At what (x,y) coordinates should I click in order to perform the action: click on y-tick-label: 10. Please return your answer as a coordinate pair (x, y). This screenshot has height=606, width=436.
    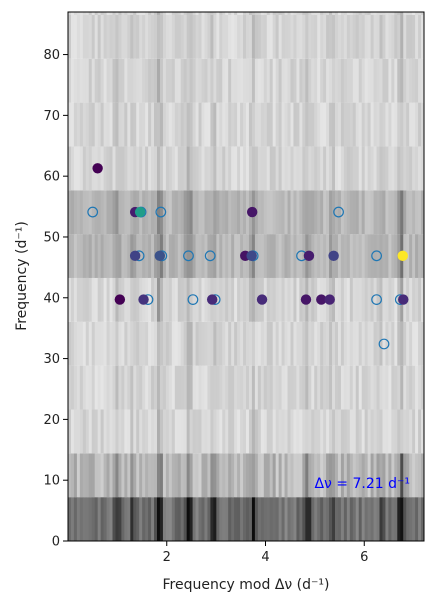
    Looking at the image, I should click on (51, 481).